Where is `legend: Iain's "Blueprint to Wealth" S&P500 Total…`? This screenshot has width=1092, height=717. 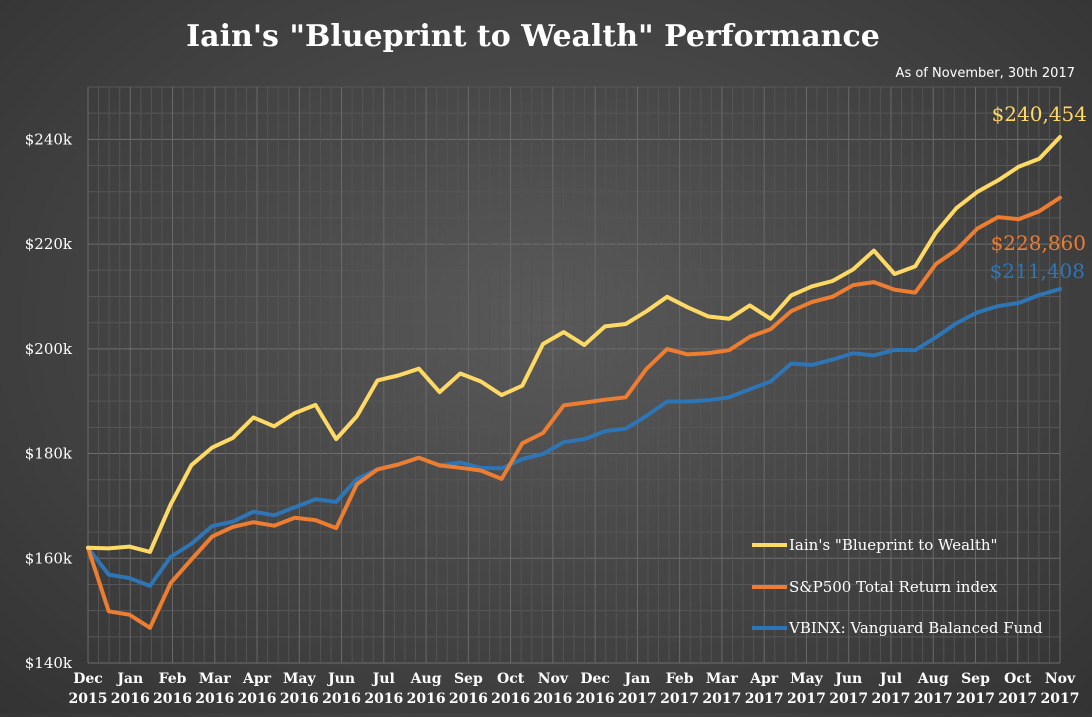
legend: Iain's "Blueprint to Wealth" S&P500 Total… is located at coordinates (897, 586).